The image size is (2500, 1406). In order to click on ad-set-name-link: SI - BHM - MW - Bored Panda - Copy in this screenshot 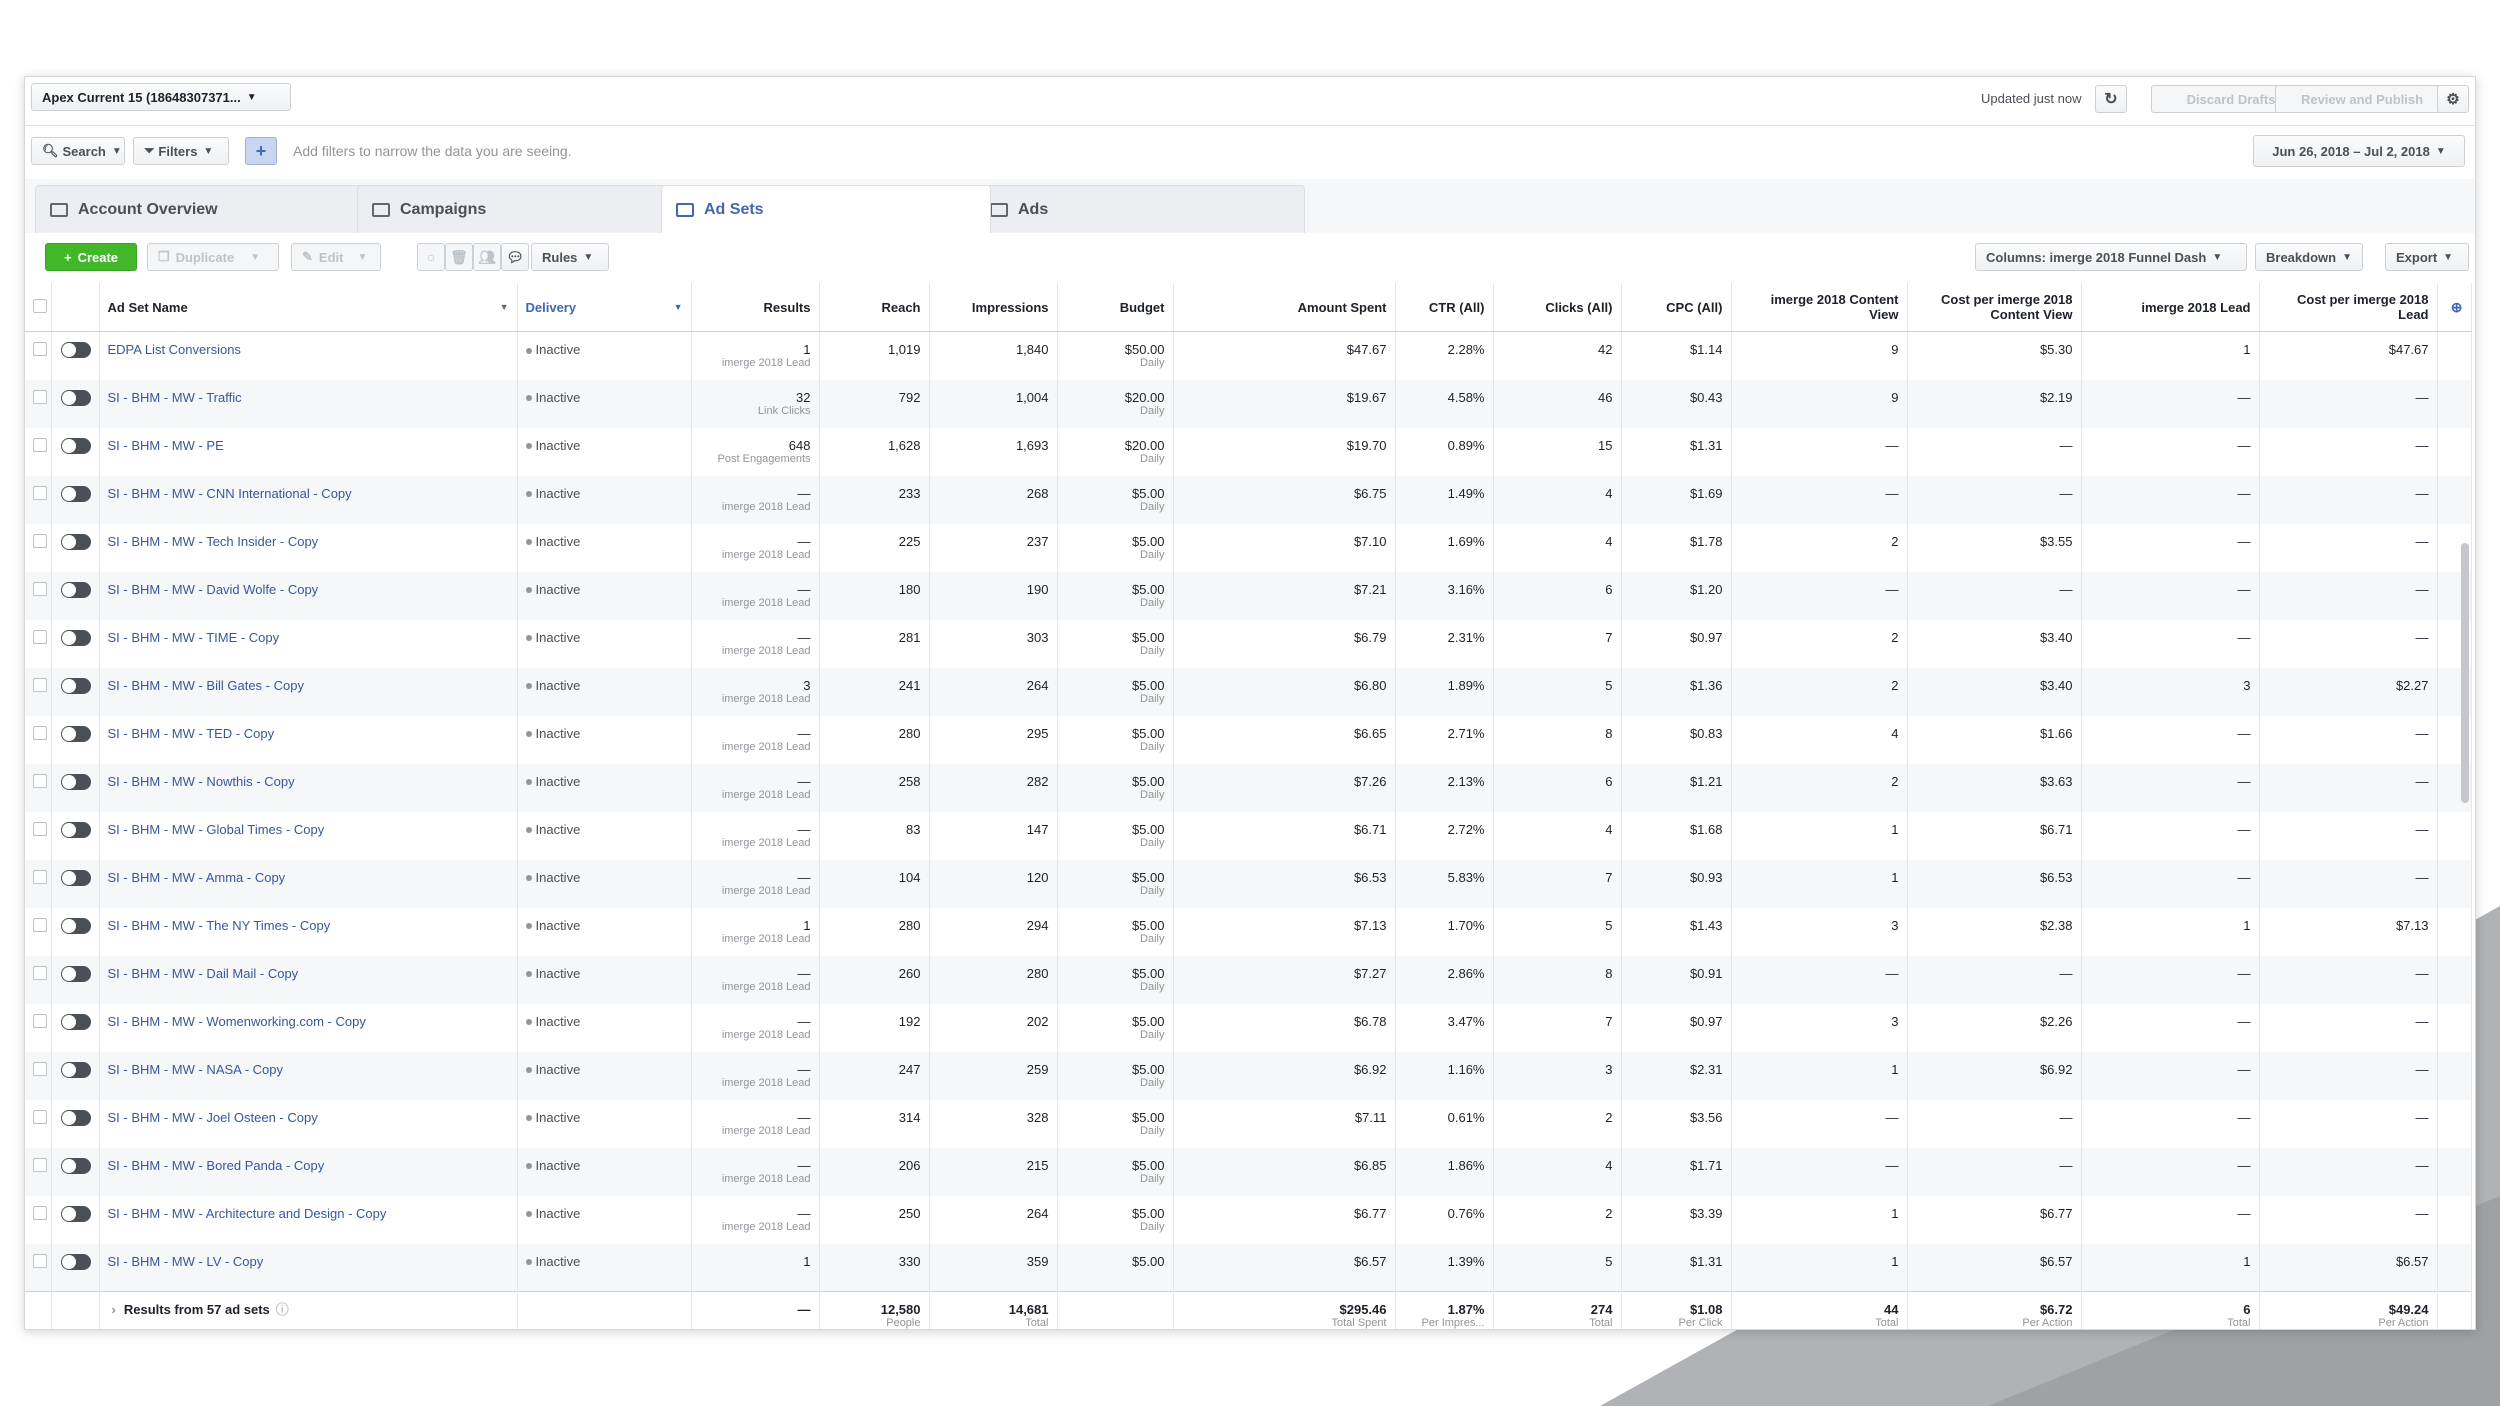, I will do `click(216, 1165)`.